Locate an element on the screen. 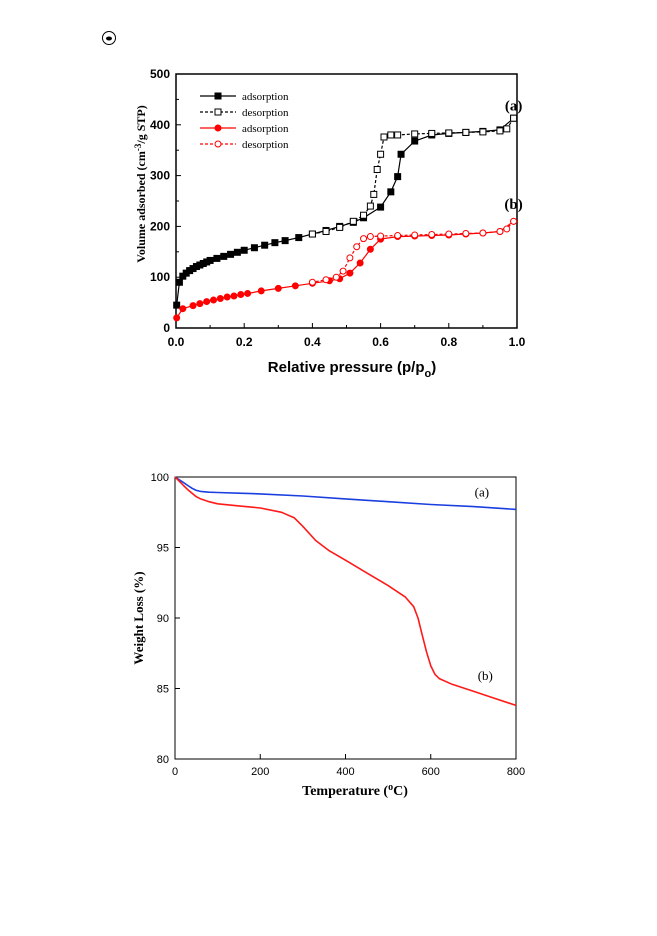 This screenshot has width=657, height=936. legend-label: adsorption is located at coordinates (265, 97).